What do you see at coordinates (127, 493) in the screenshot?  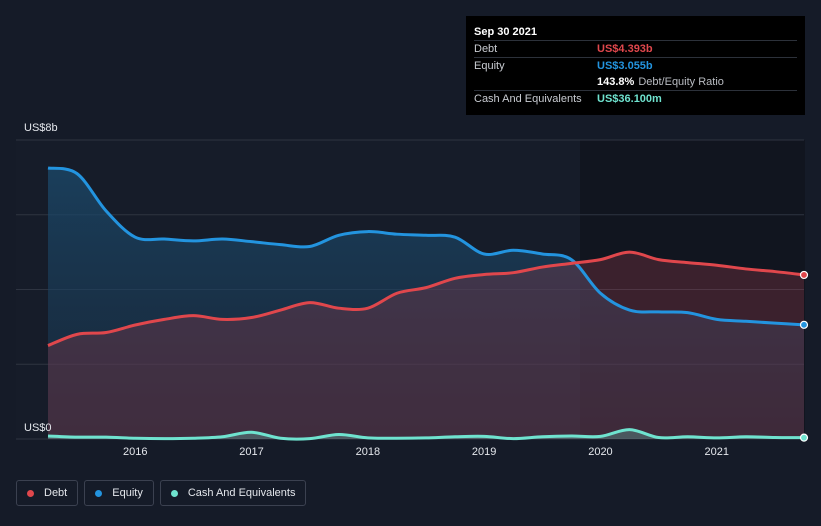 I see `legend-label: Equity` at bounding box center [127, 493].